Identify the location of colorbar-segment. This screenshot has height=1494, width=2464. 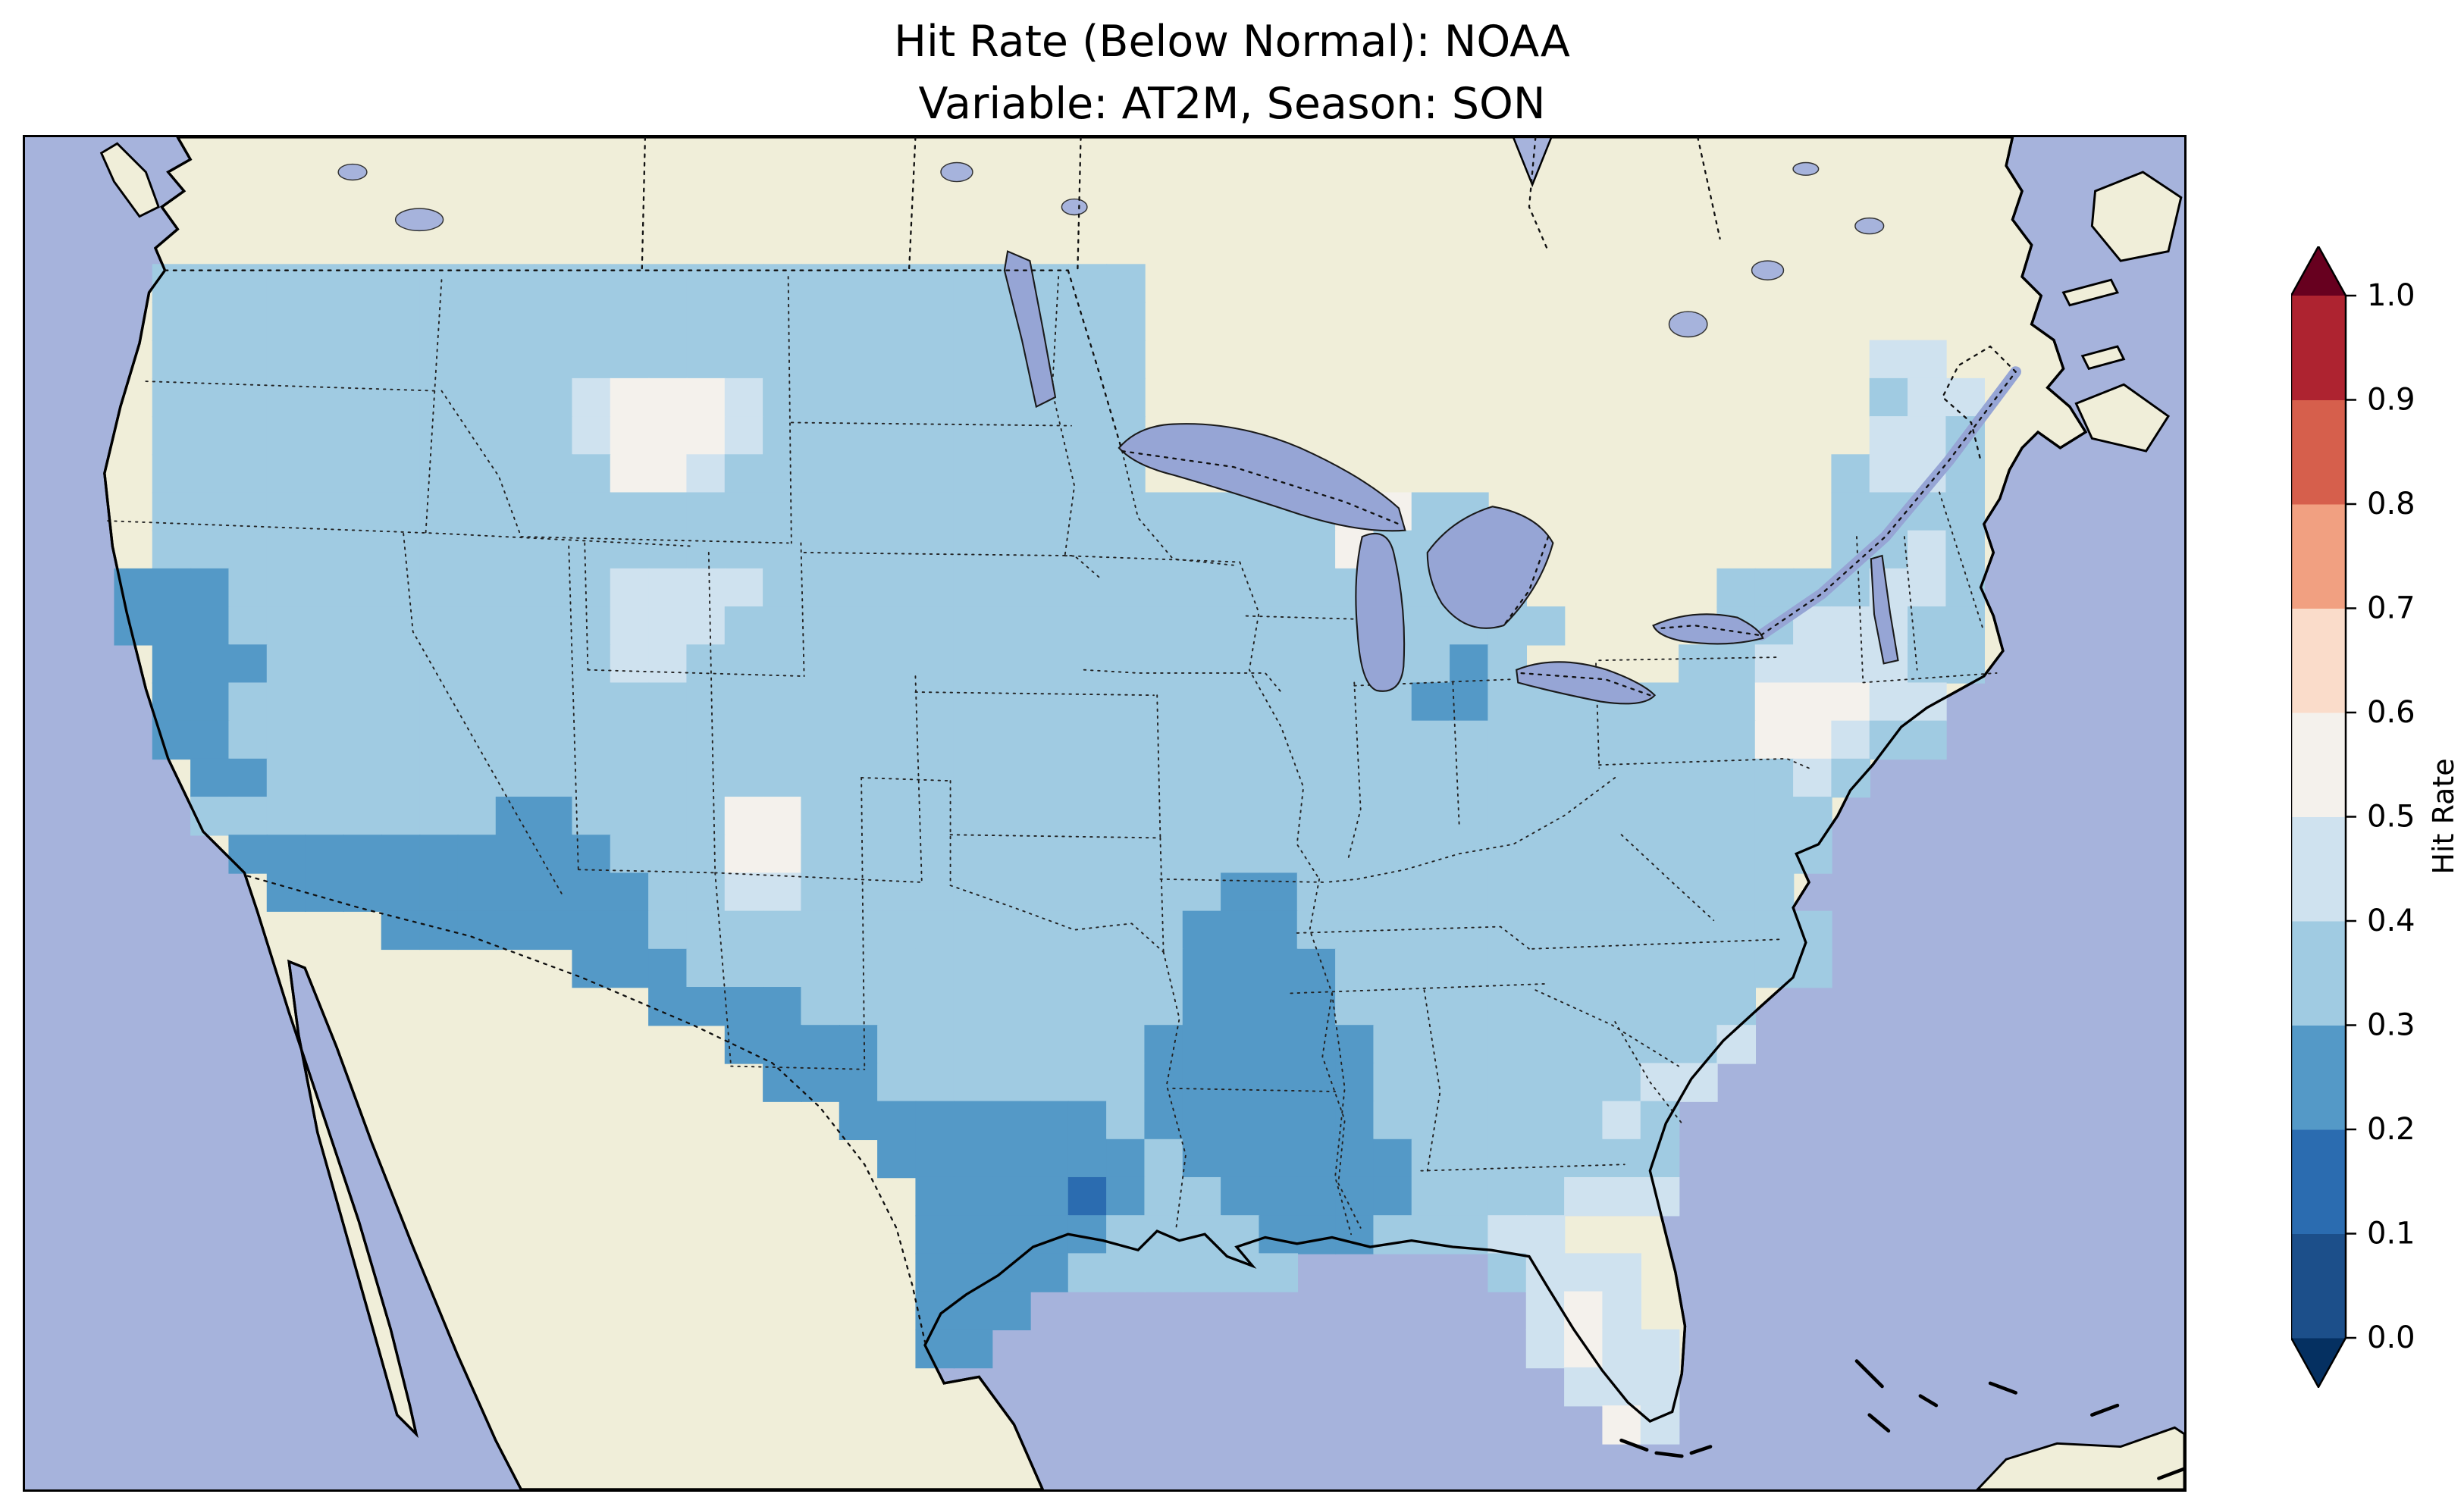
(2318, 973).